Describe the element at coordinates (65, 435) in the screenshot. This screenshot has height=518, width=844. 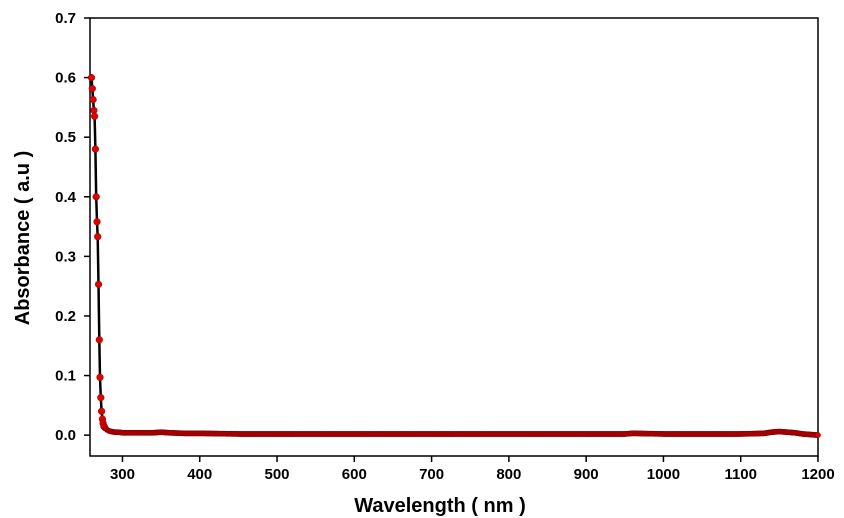
I see `y-tick-label: 0.0` at that location.